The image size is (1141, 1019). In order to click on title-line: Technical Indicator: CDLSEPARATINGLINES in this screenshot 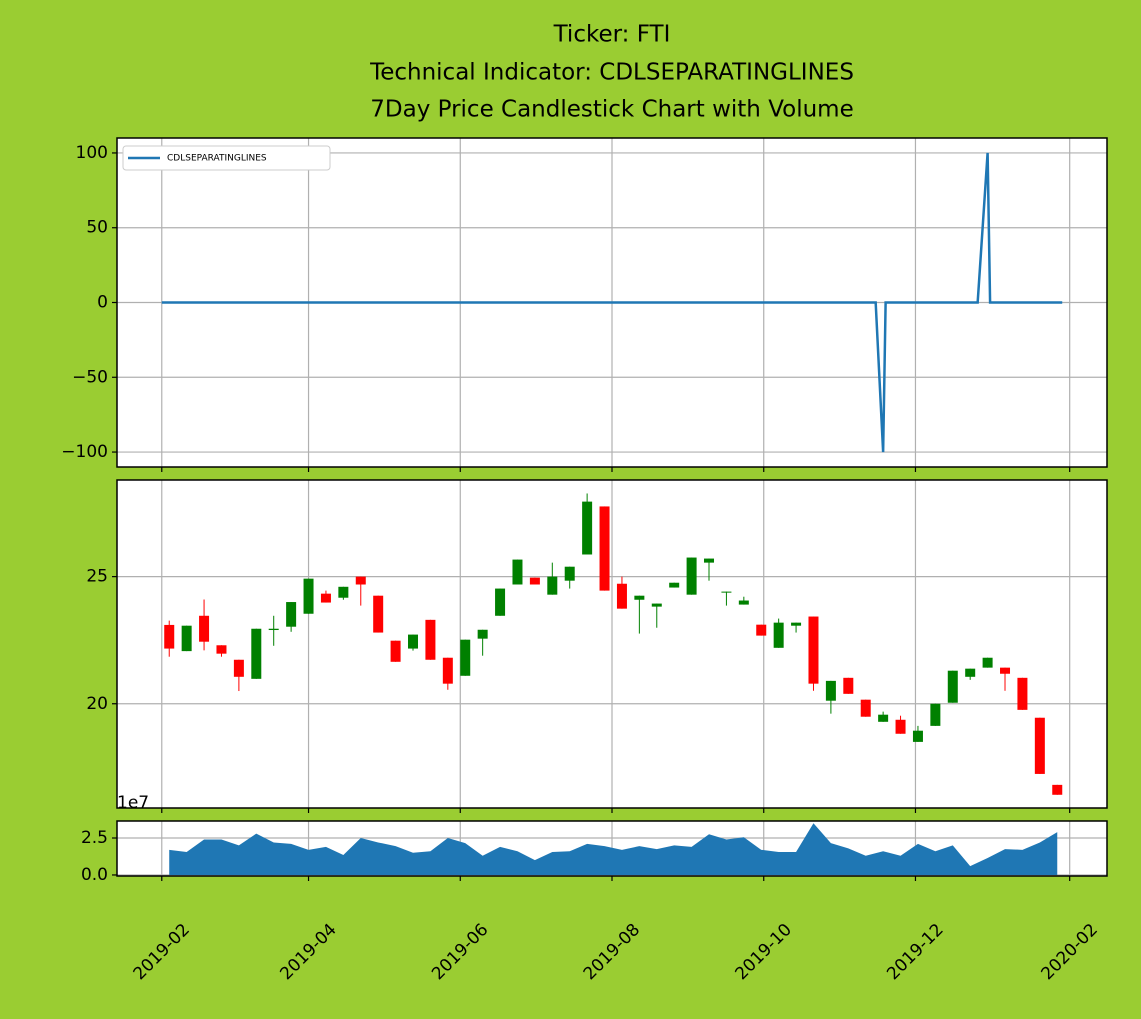, I will do `click(611, 73)`.